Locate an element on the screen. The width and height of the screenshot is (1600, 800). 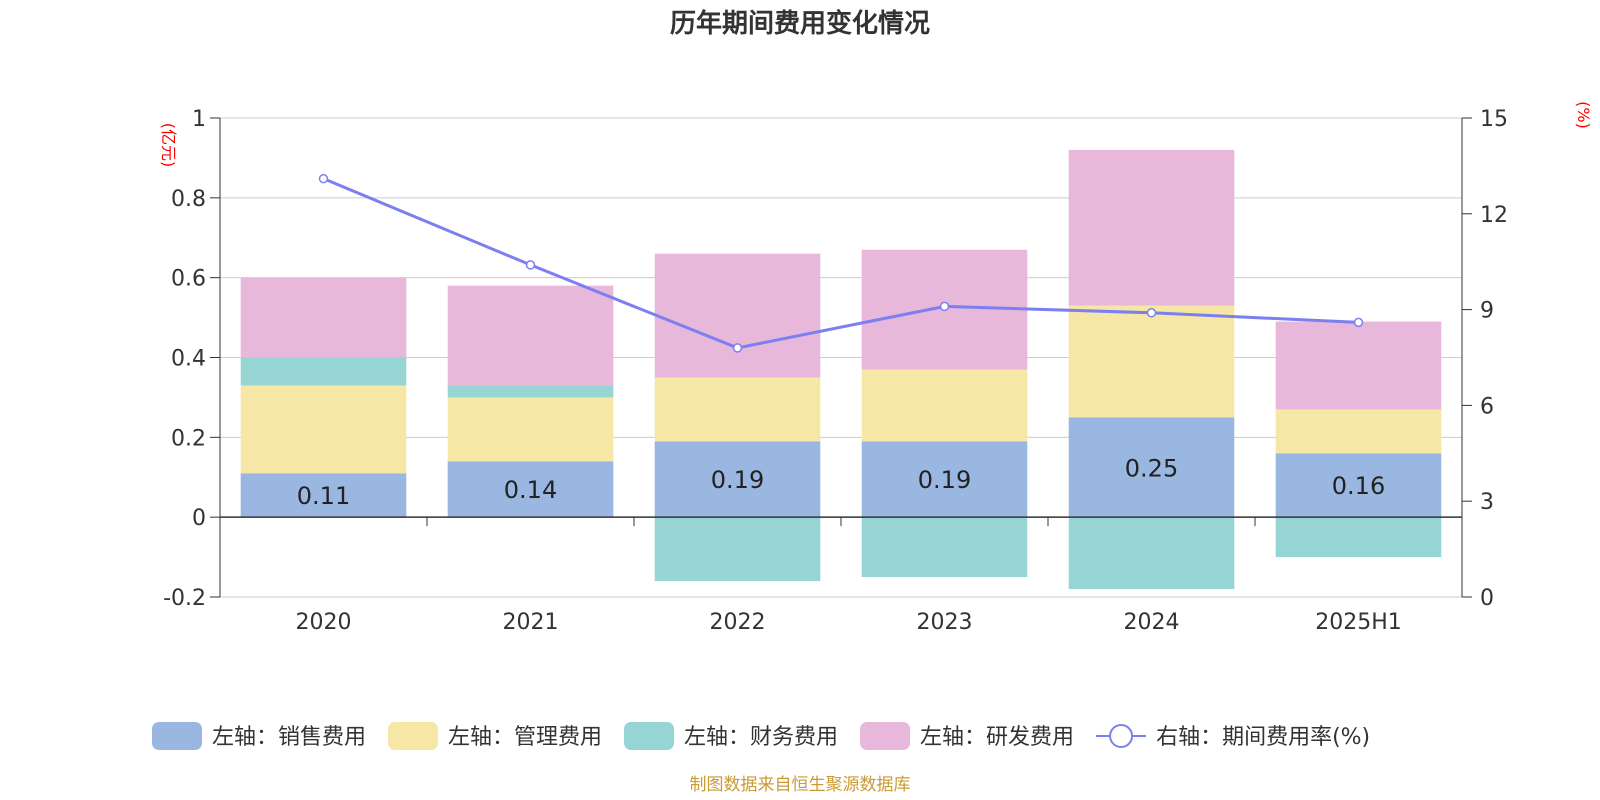
left-tick-label: 0.8 is located at coordinates (188, 199).